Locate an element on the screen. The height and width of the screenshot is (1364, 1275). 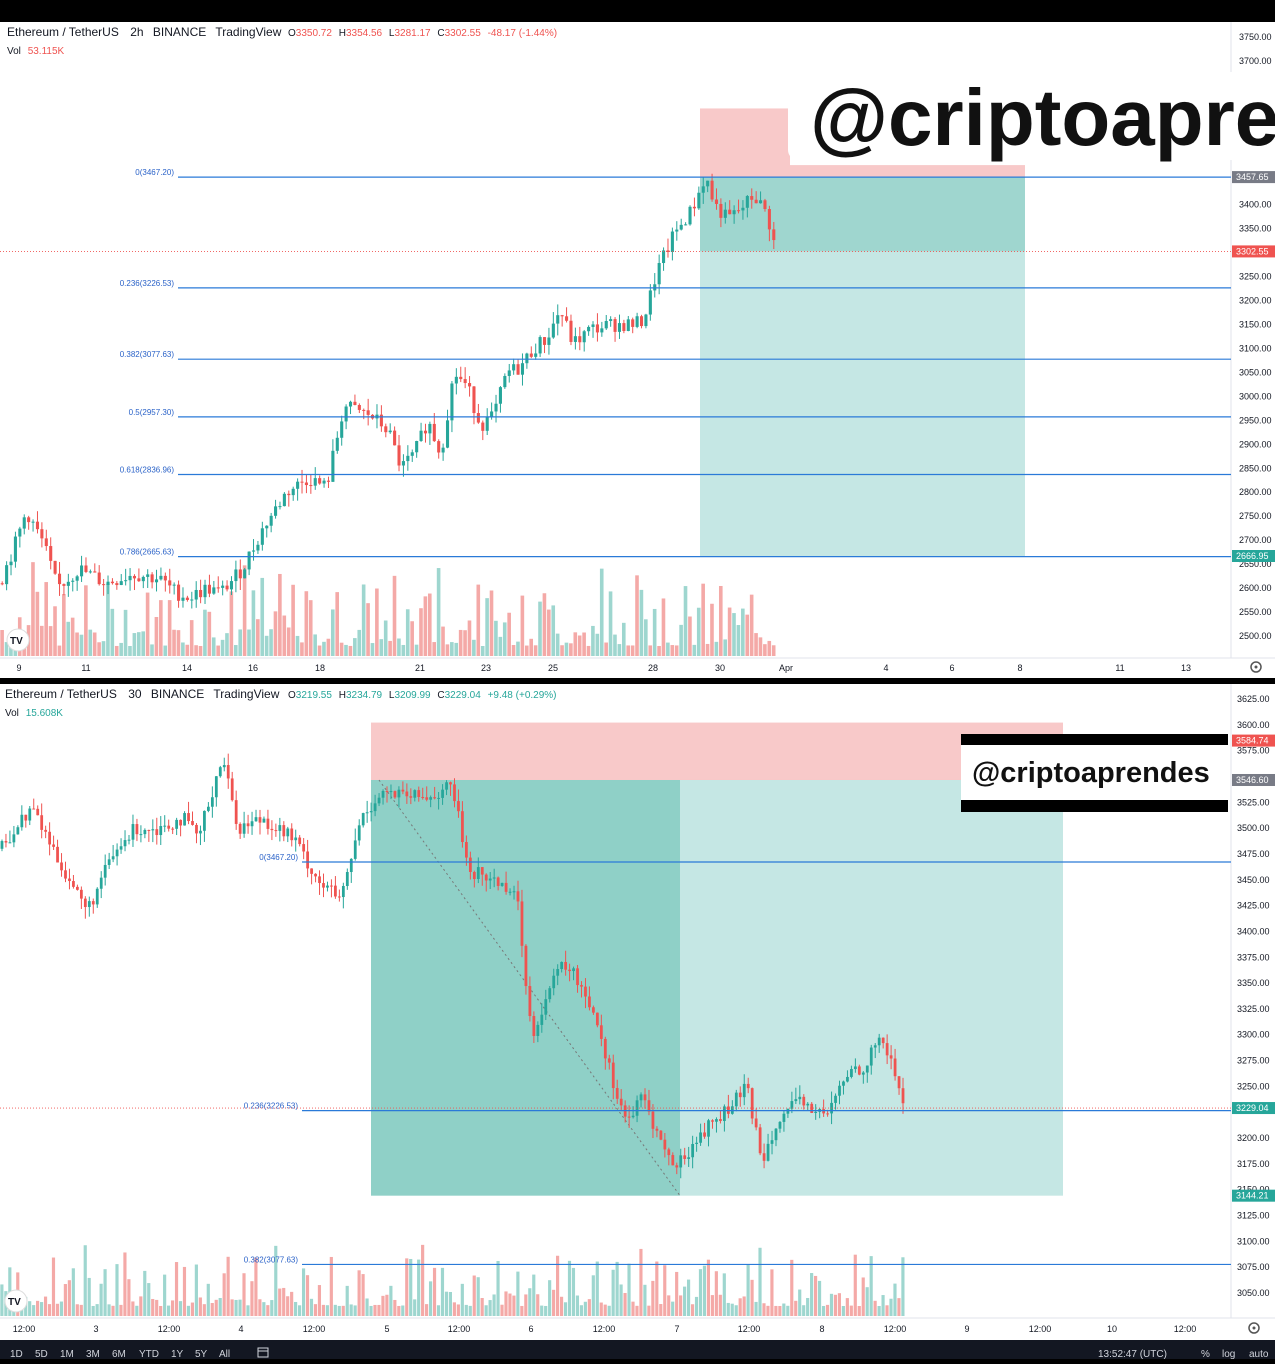
range-button-all: All is located at coordinates (224, 1354).